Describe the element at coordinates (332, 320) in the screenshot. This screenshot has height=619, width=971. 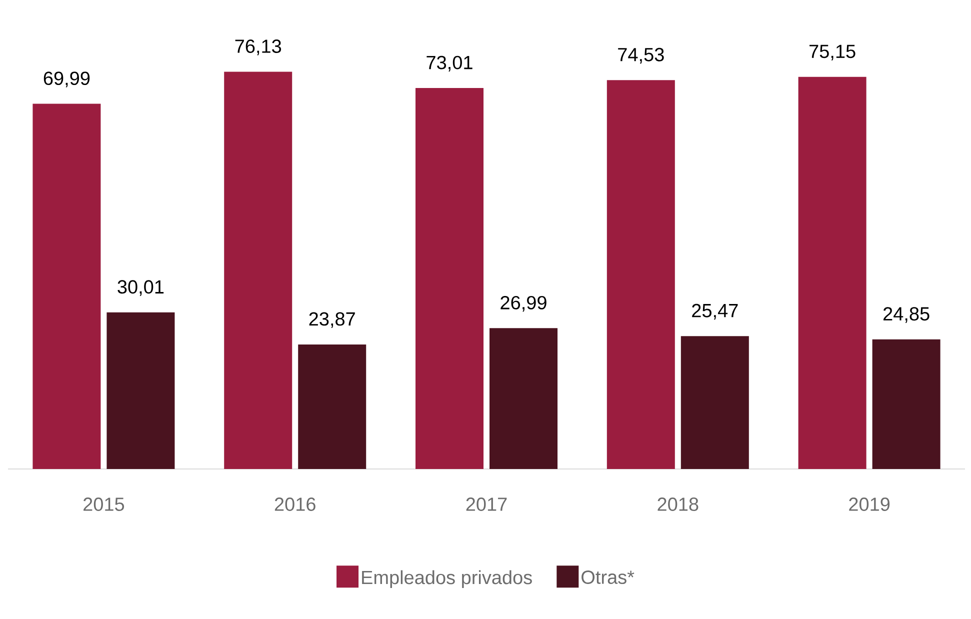
I see `data-label: 23,87` at that location.